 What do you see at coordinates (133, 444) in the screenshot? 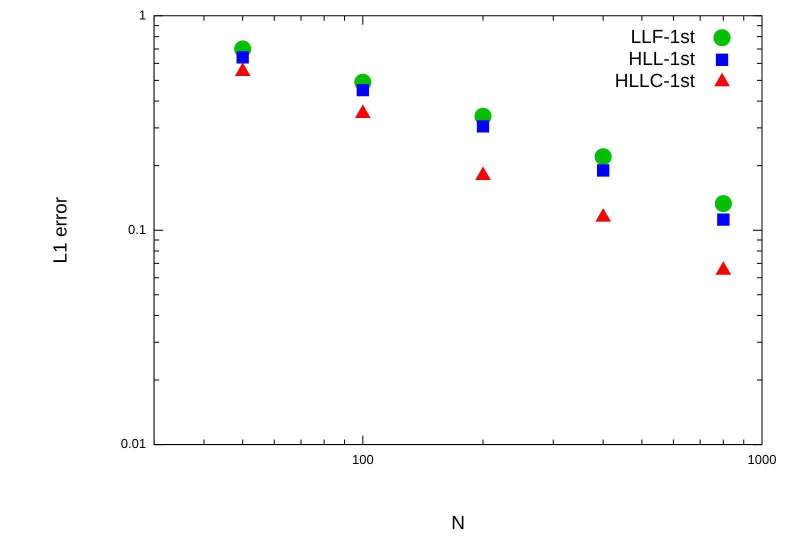
I see `y-tick-label: 0.01` at bounding box center [133, 444].